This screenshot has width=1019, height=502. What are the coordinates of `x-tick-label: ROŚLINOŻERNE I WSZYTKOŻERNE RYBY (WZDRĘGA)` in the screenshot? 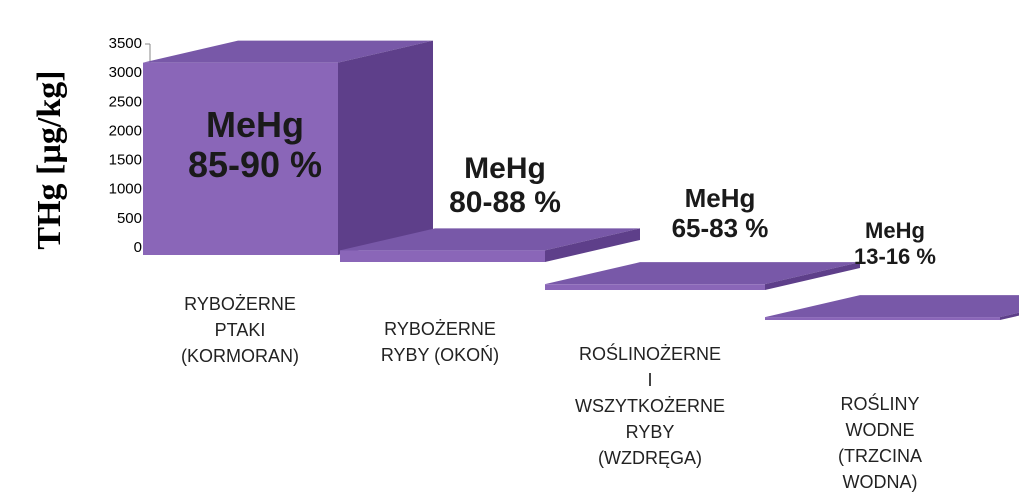 It's located at (650, 405).